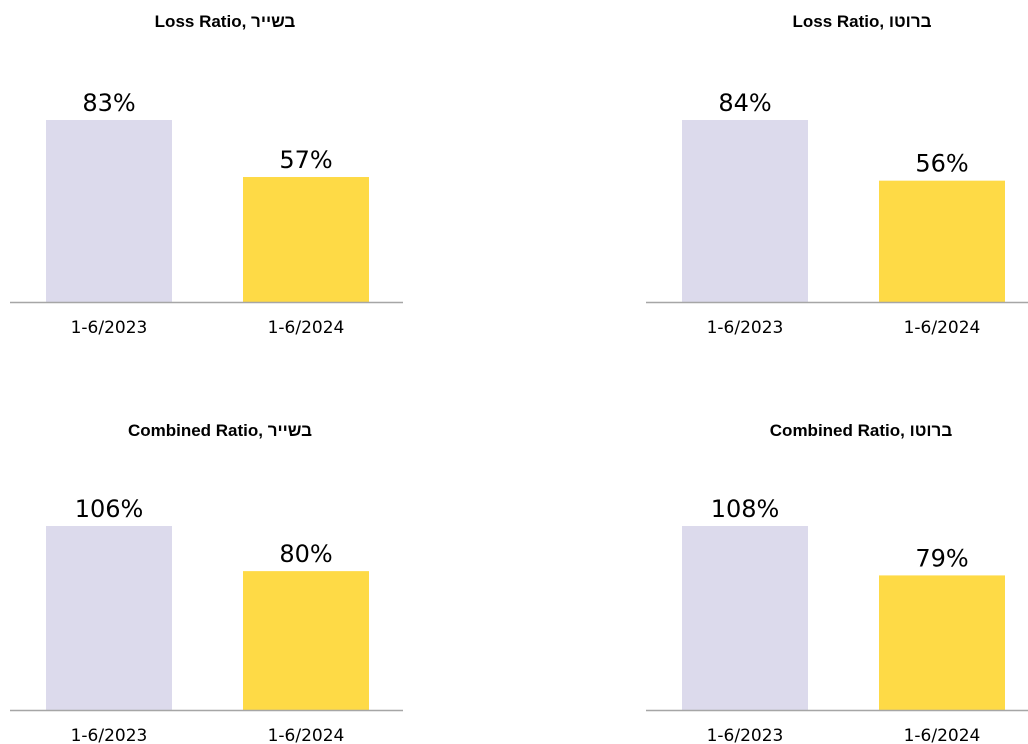 The image size is (1028, 744). Describe the element at coordinates (109, 509) in the screenshot. I see `data-label: 106%` at that location.